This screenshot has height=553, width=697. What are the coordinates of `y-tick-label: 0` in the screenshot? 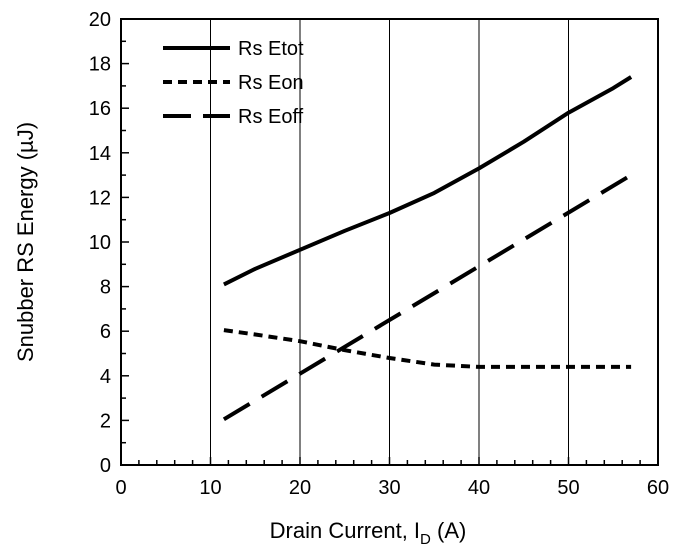 It's located at (105, 466).